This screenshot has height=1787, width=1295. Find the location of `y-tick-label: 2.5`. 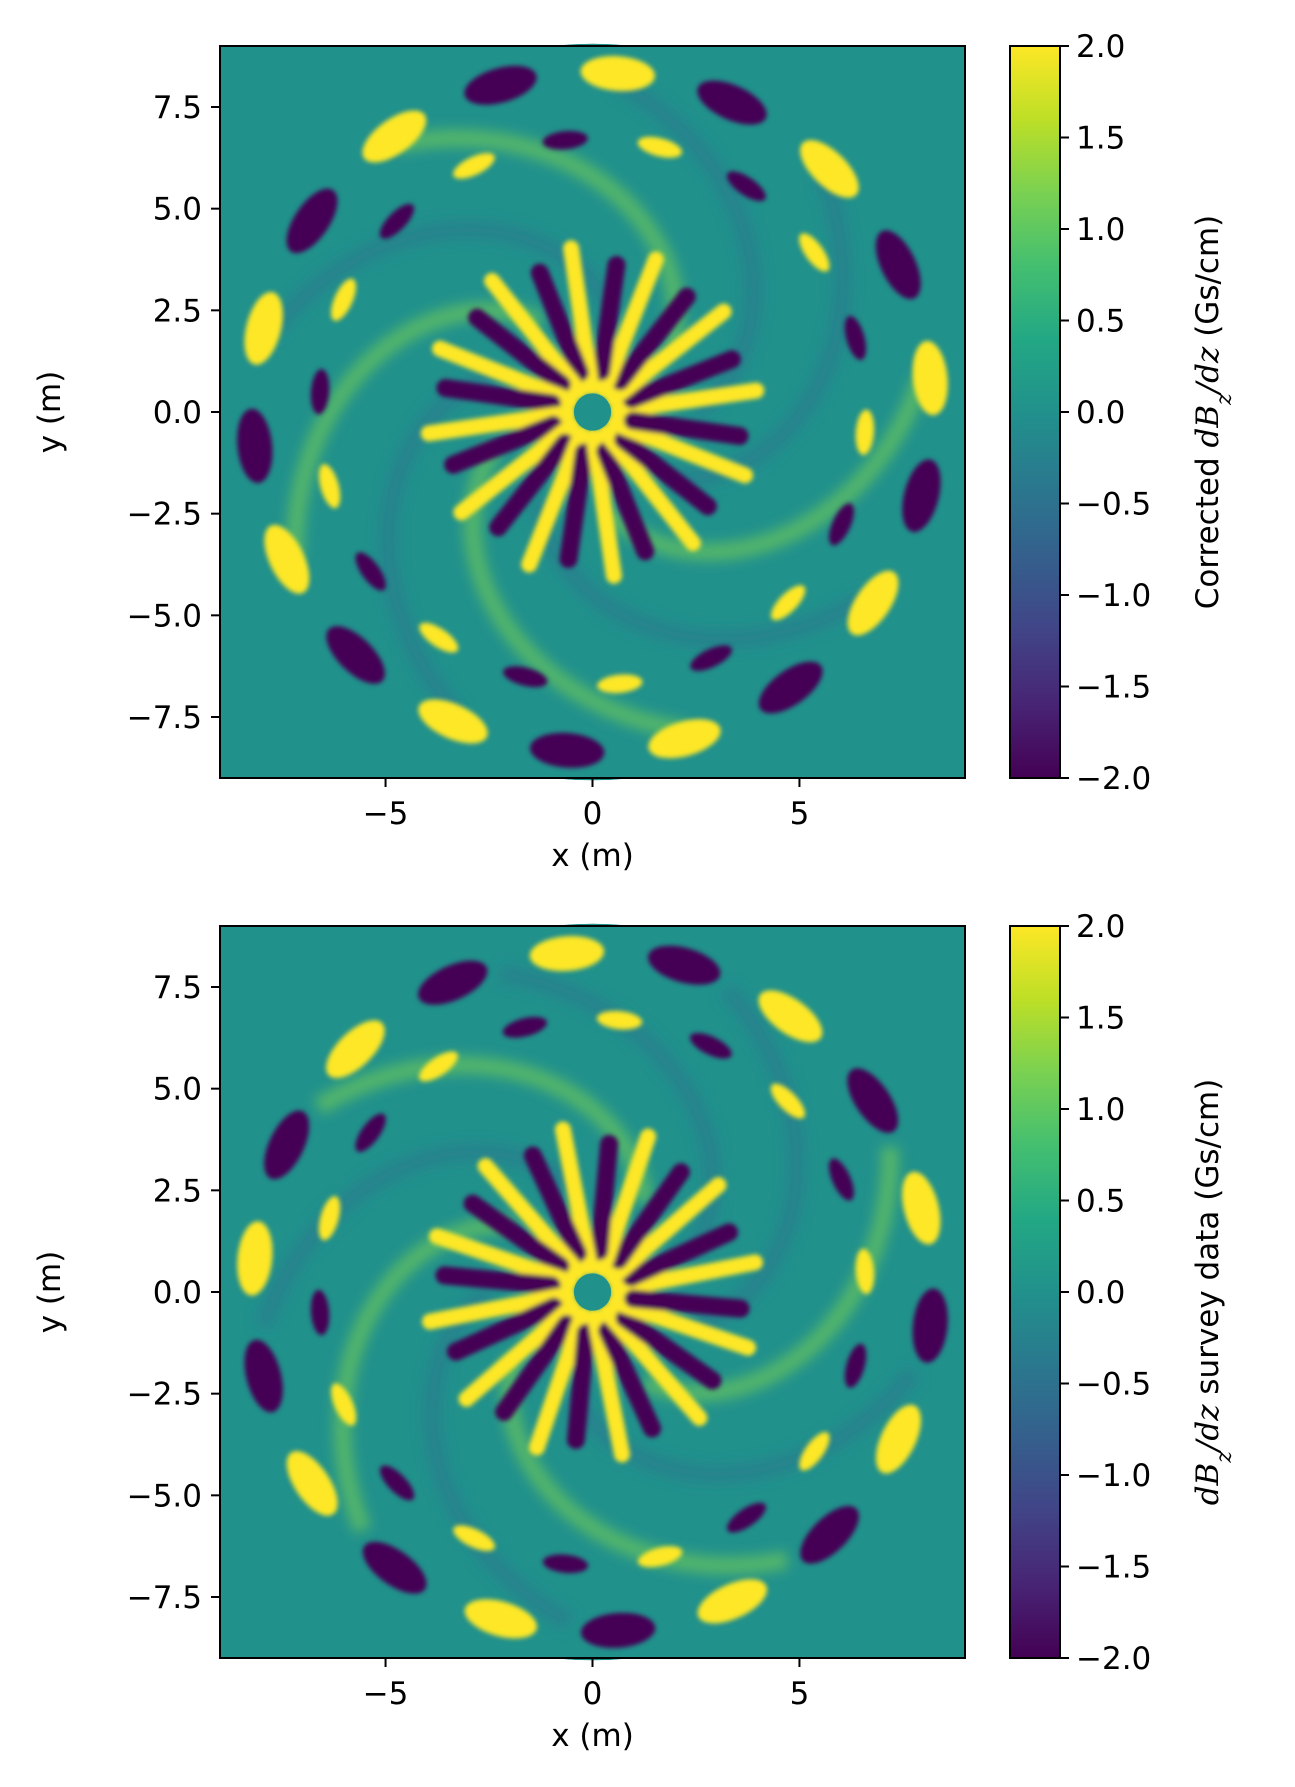

y-tick-label: 2.5 is located at coordinates (177, 311).